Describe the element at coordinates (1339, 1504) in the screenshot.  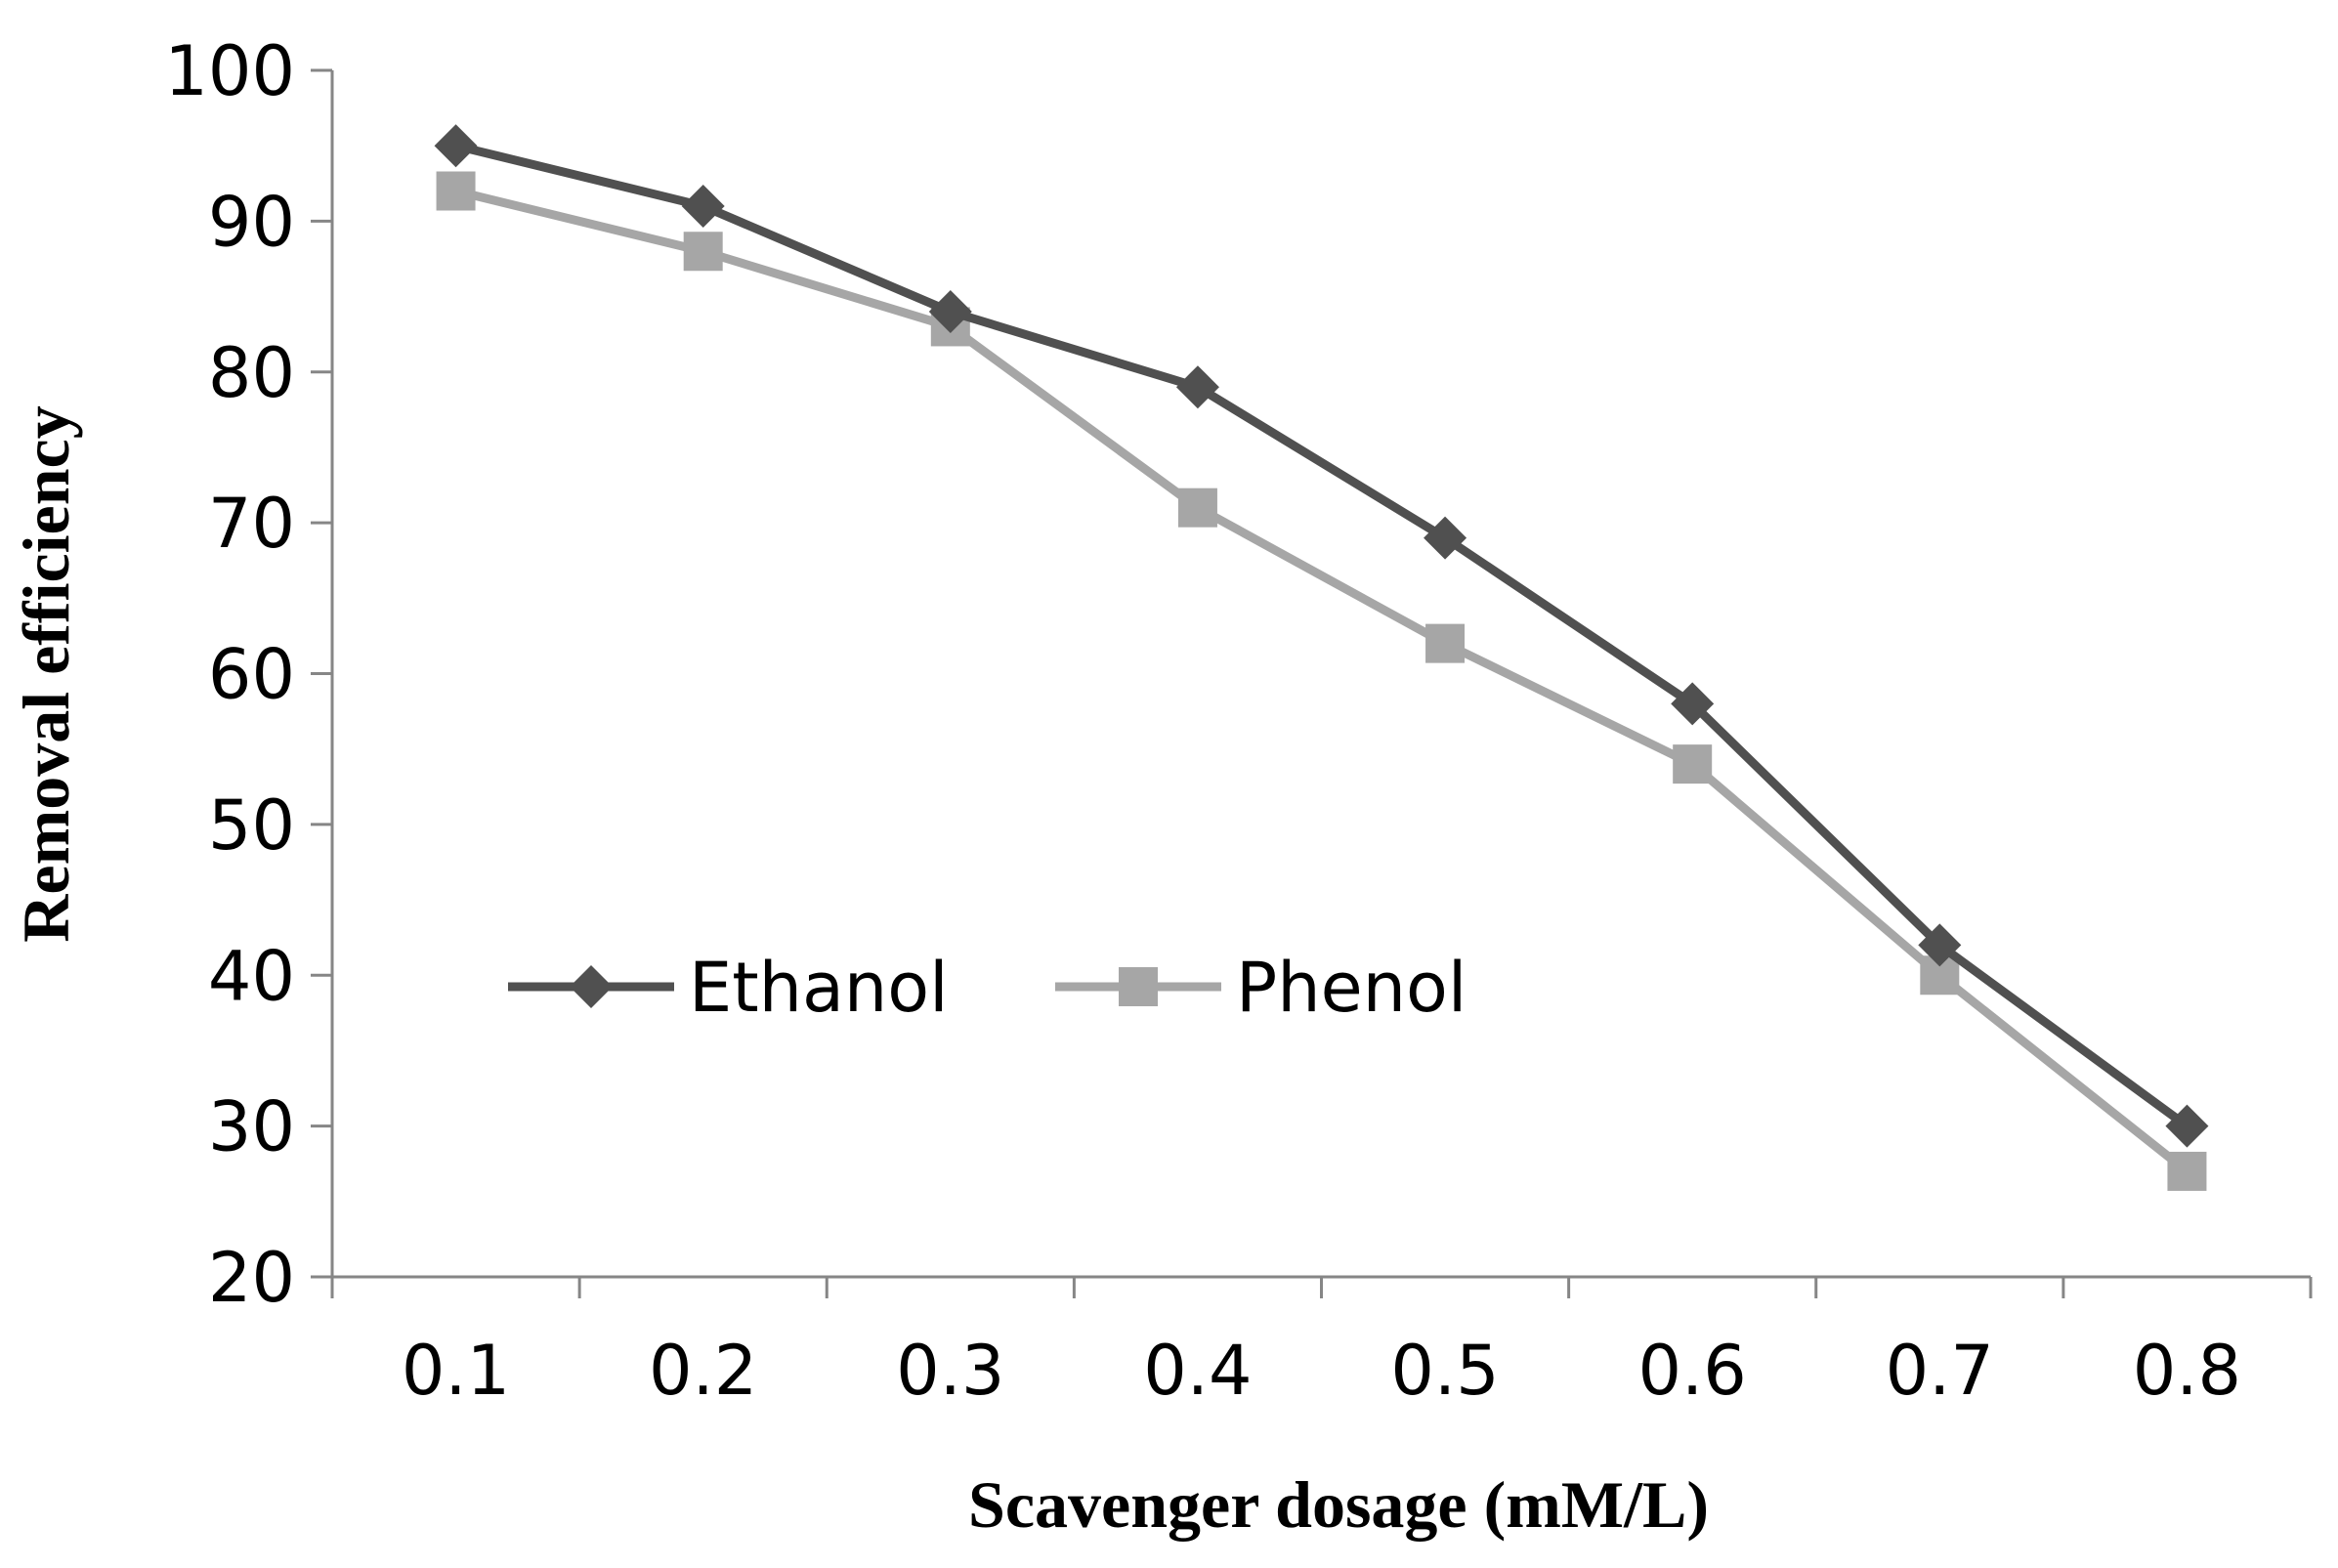
I see `x-axis-title: Scavenger dosage (mM/L)` at that location.